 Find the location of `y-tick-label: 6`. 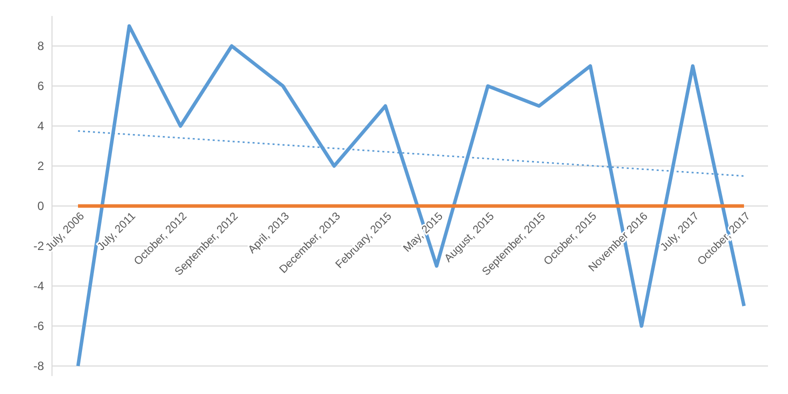

y-tick-label: 6 is located at coordinates (40, 86).